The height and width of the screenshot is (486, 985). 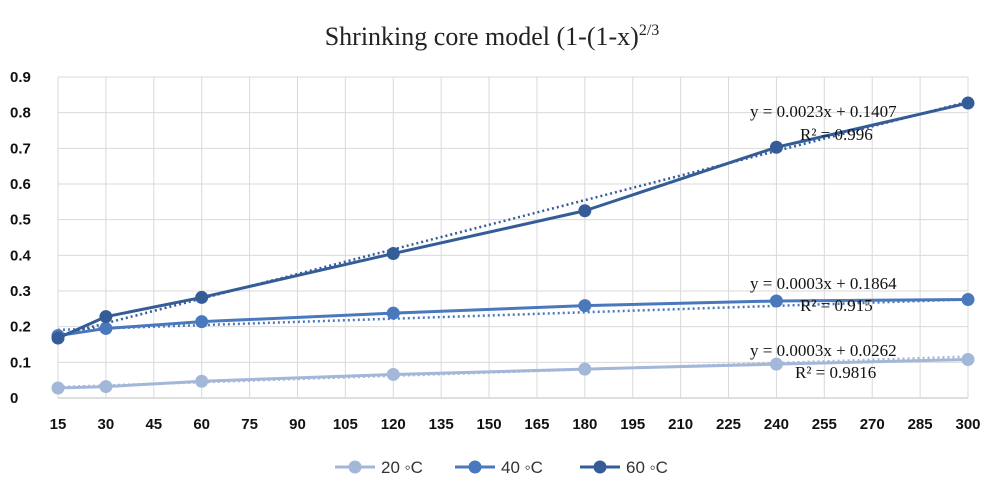 What do you see at coordinates (393, 424) in the screenshot?
I see `x-tick-label: 120` at bounding box center [393, 424].